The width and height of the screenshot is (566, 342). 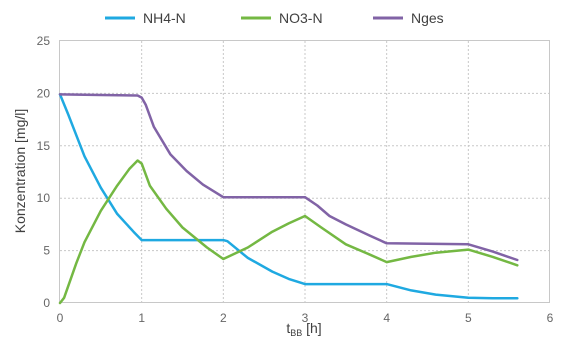 I want to click on x-axis-label-subscript: BB, so click(x=296, y=333).